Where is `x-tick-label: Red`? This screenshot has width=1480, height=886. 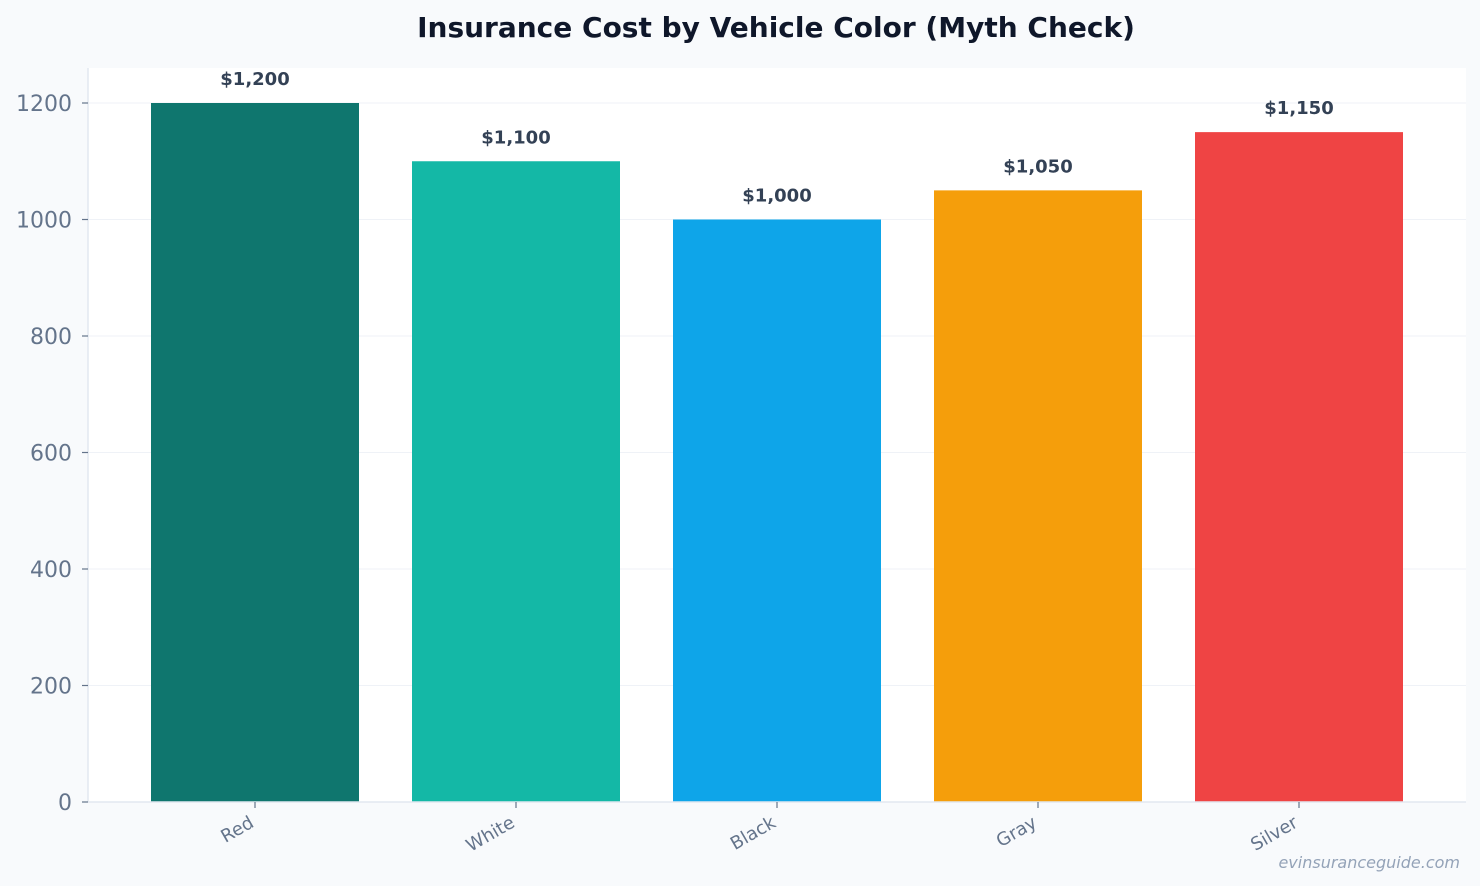
x-tick-label: Red is located at coordinates (237, 829).